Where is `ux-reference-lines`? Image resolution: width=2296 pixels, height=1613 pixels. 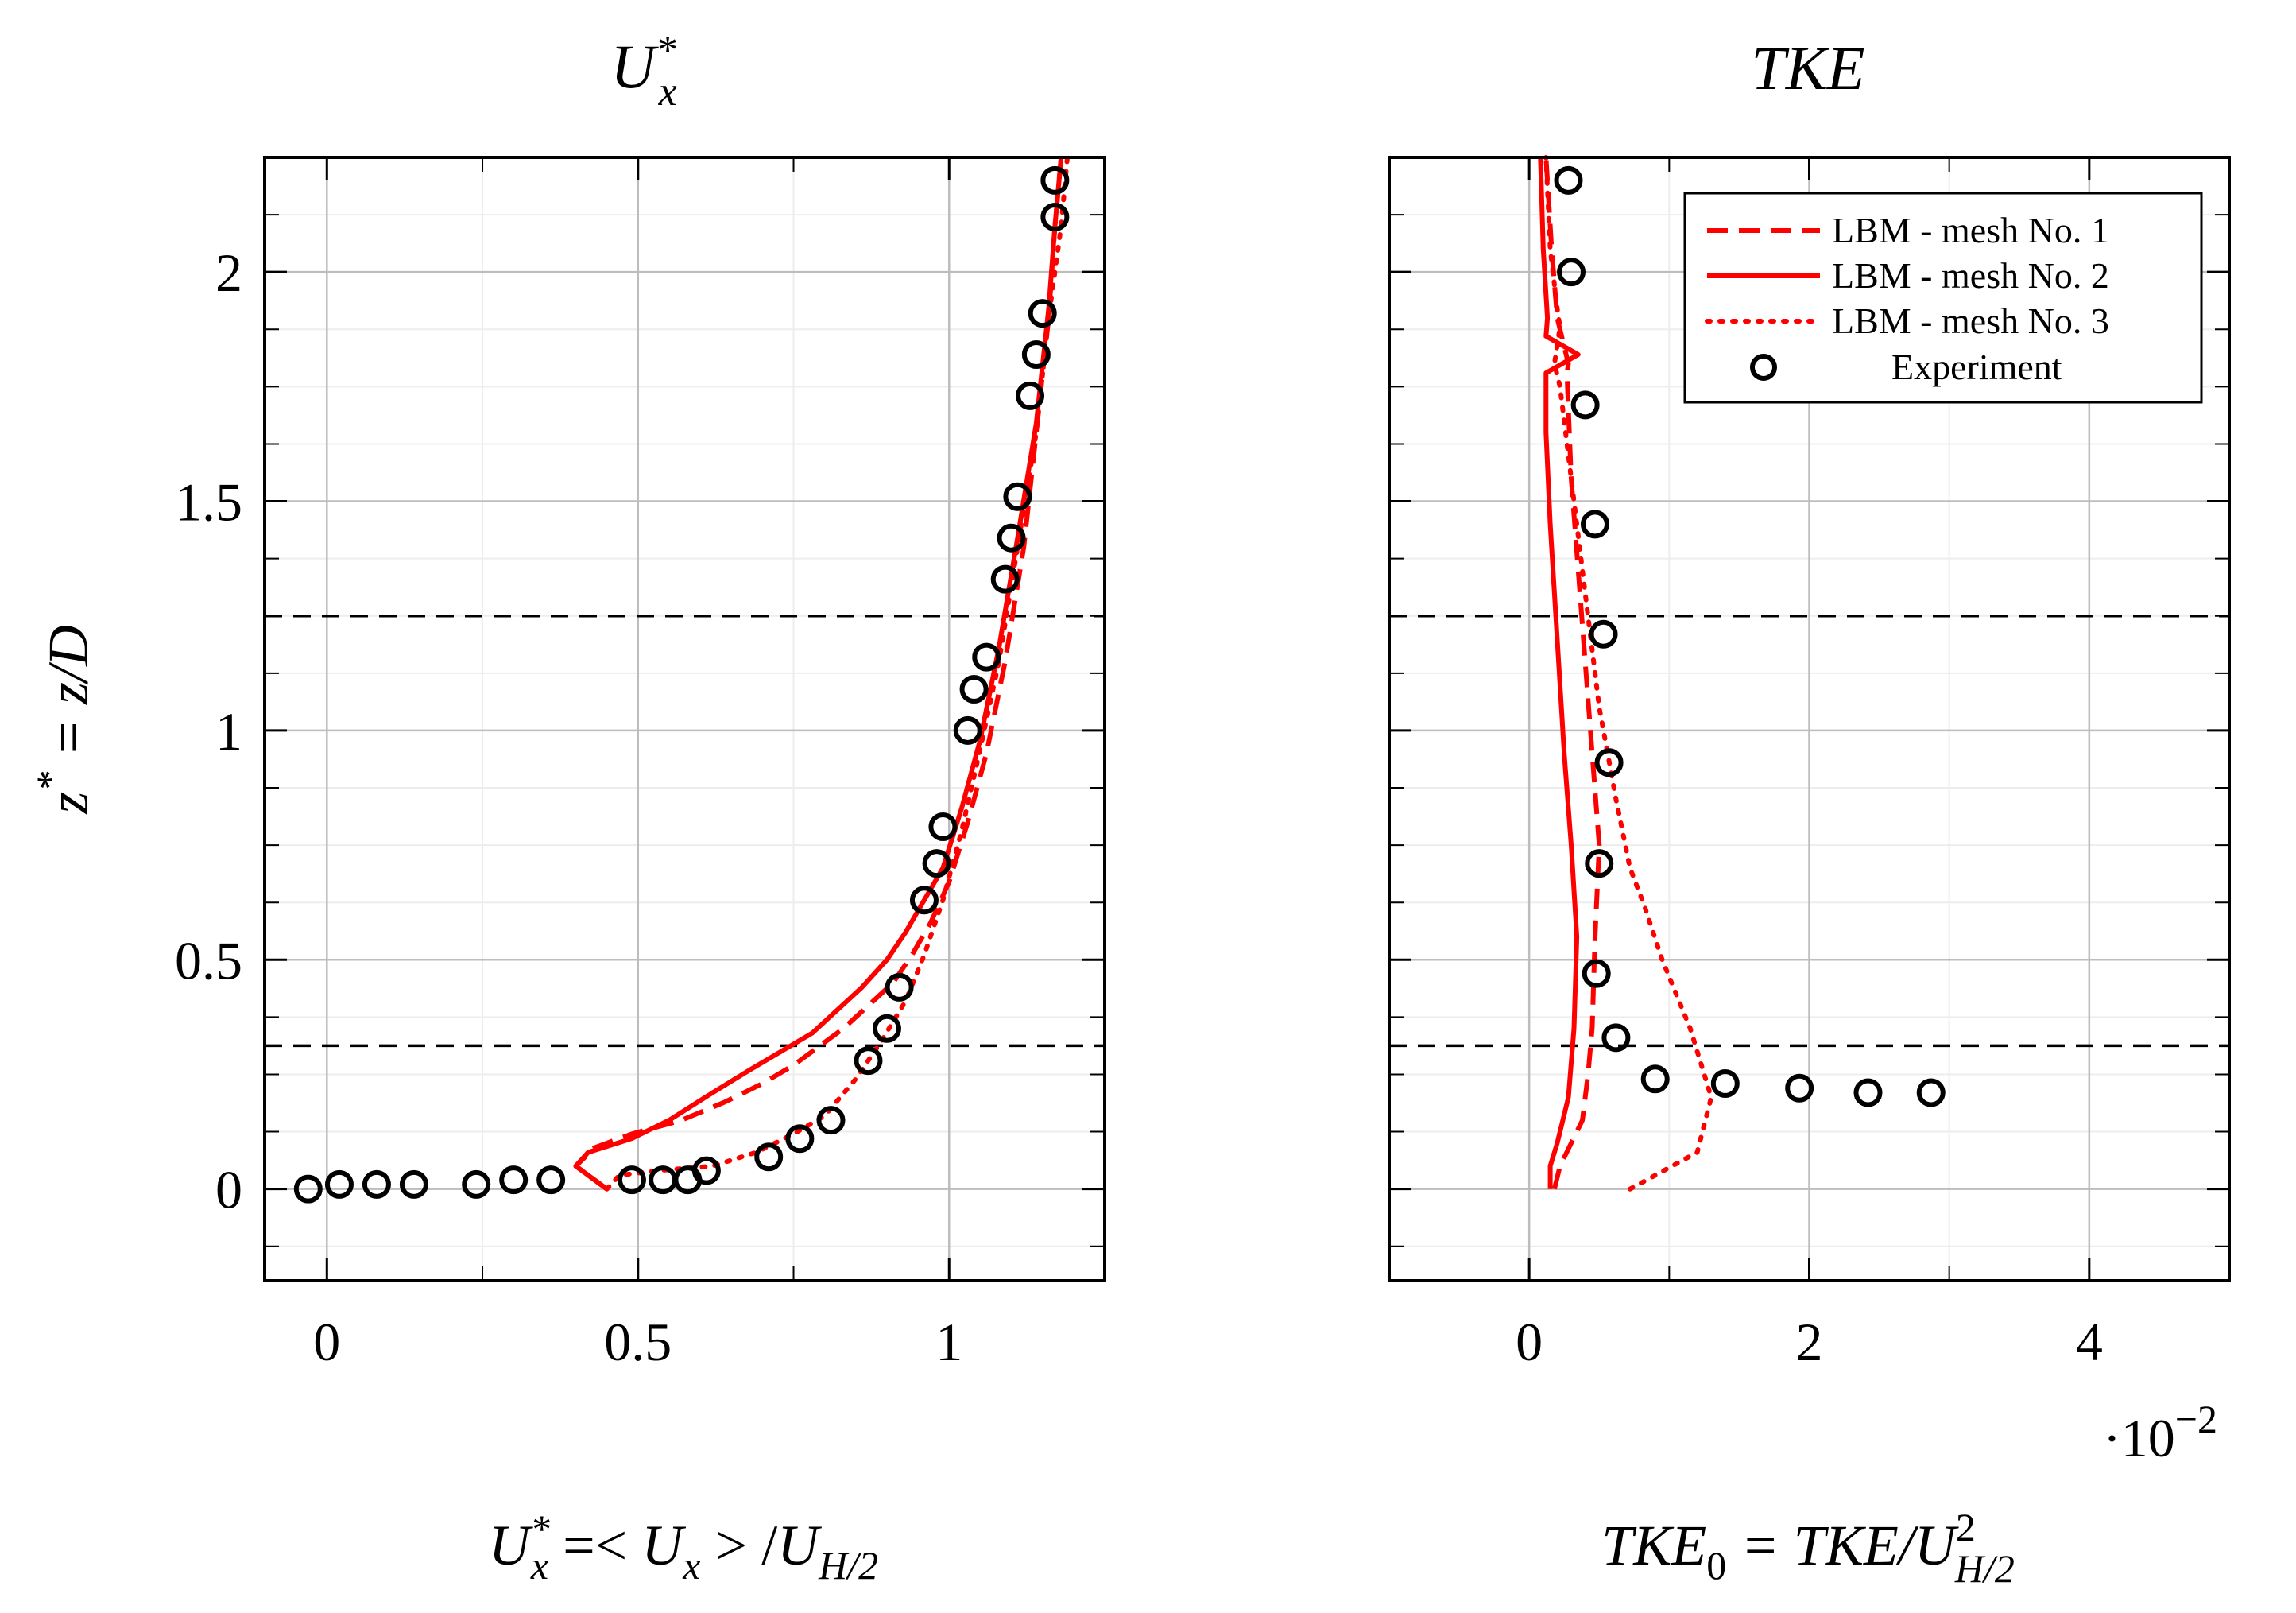
ux-reference-lines is located at coordinates (685, 831).